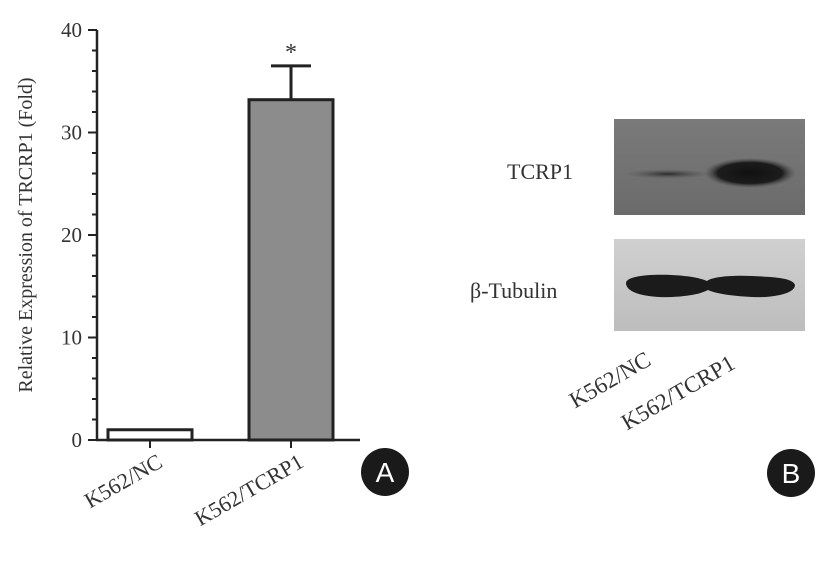  What do you see at coordinates (71, 338) in the screenshot?
I see `y-tick-label: 10` at bounding box center [71, 338].